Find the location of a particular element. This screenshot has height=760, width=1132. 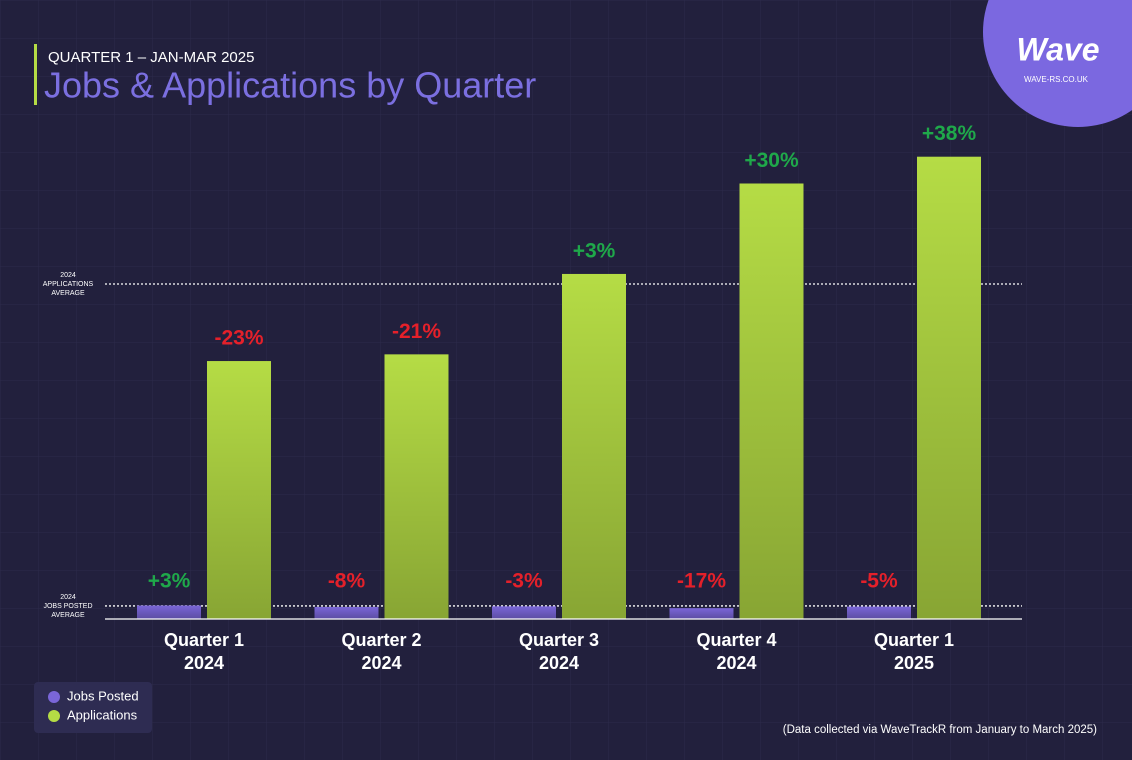

x-tick-label: 2025 is located at coordinates (914, 663).